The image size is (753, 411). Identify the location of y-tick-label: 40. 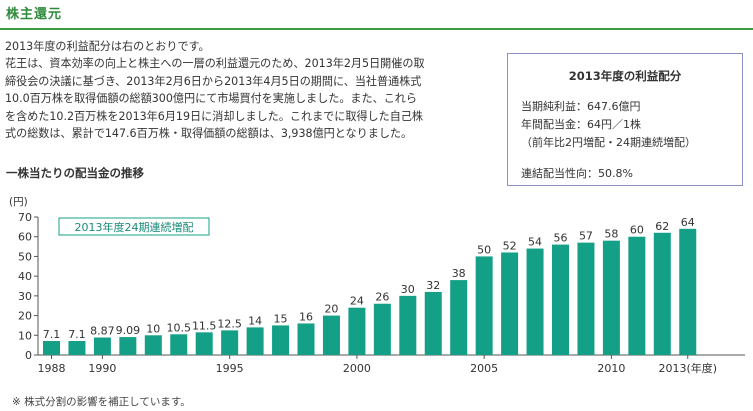
(25, 276).